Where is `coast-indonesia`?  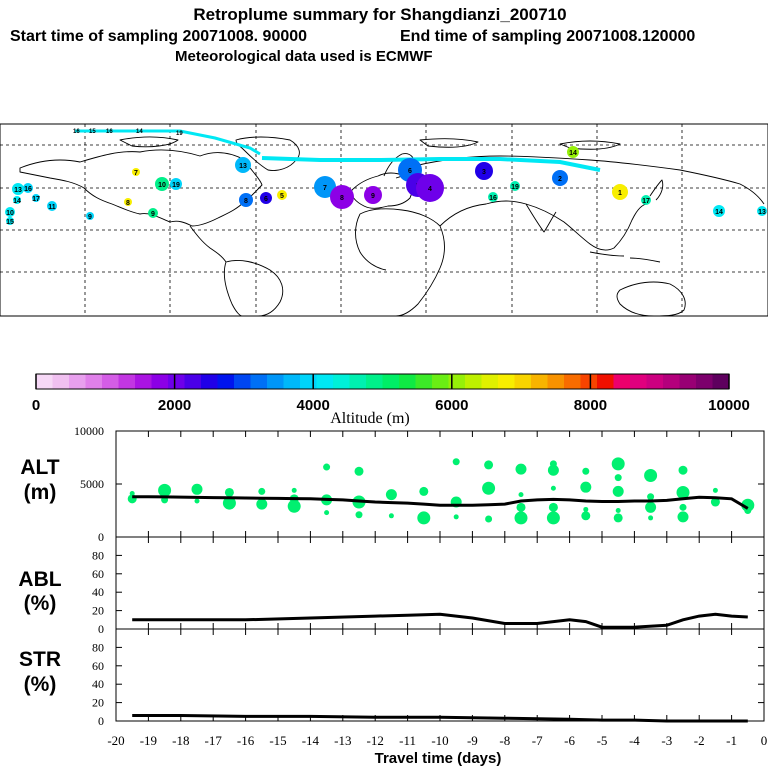
coast-indonesia is located at coordinates (625, 257).